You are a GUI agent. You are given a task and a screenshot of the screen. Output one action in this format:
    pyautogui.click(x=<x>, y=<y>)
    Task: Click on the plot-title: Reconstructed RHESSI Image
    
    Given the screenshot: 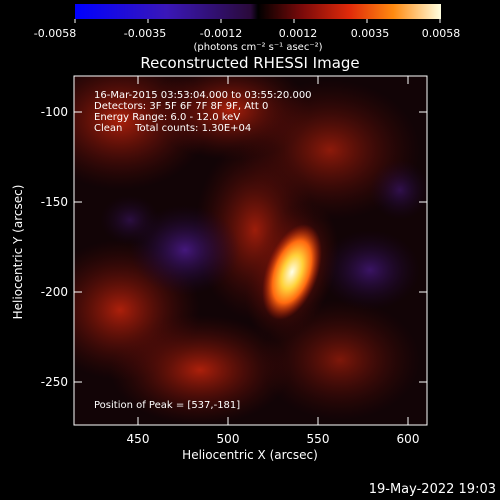 What is the action you would take?
    pyautogui.click(x=249, y=63)
    